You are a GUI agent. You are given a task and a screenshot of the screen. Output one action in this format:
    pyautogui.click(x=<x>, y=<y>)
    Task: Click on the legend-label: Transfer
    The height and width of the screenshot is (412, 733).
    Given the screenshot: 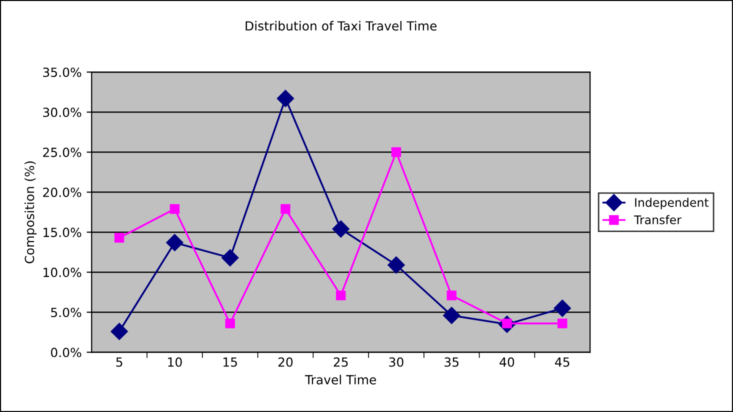 What is the action you would take?
    pyautogui.click(x=658, y=219)
    